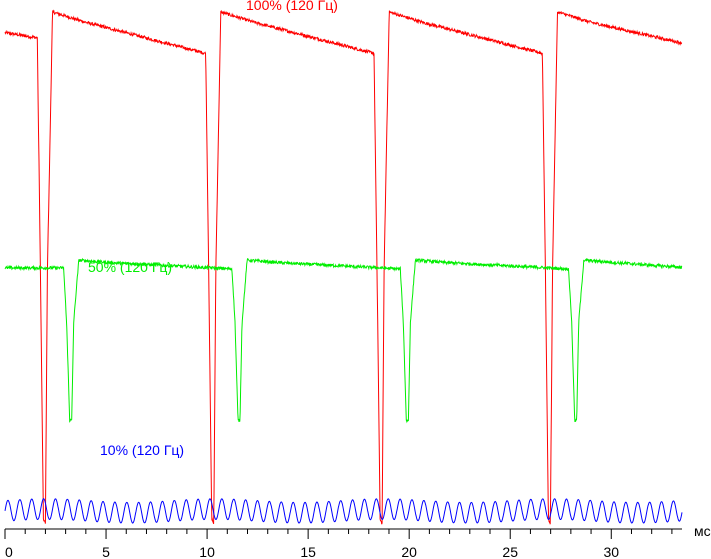 The image size is (711, 559). I want to click on x-tick-label: 15, so click(308, 551).